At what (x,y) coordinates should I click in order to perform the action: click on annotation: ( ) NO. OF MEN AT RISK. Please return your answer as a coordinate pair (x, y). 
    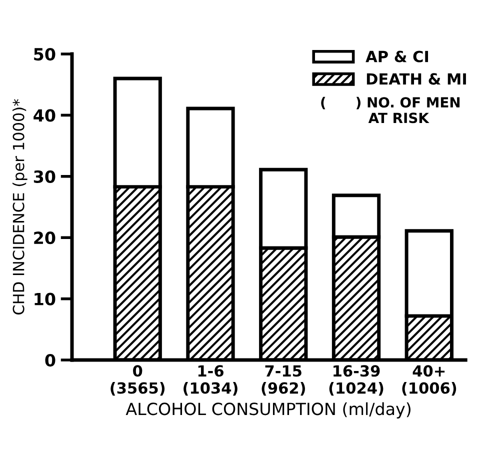
    Looking at the image, I should click on (390, 110).